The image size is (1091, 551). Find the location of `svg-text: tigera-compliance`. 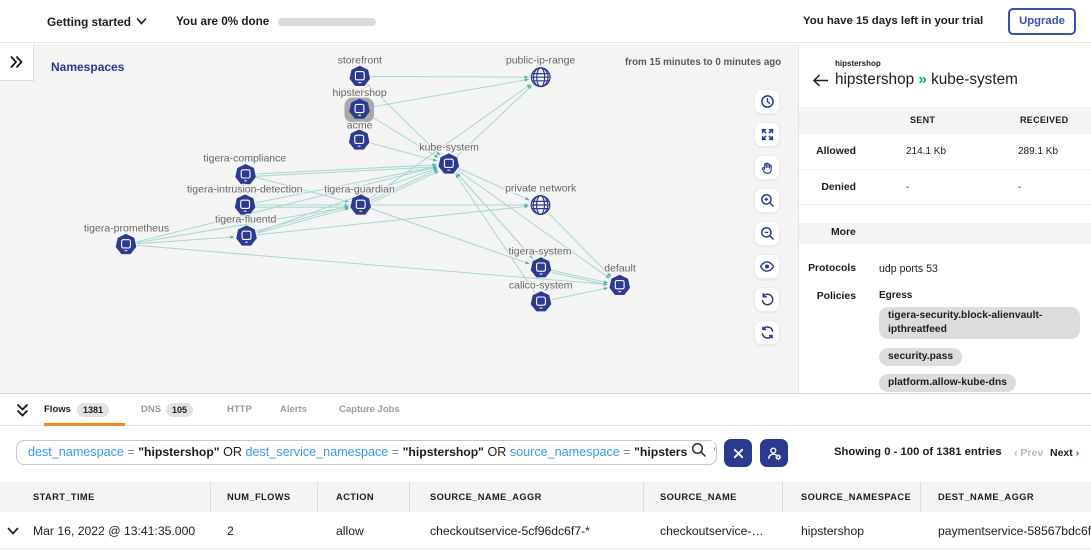

svg-text: tigera-compliance is located at coordinates (244, 159).